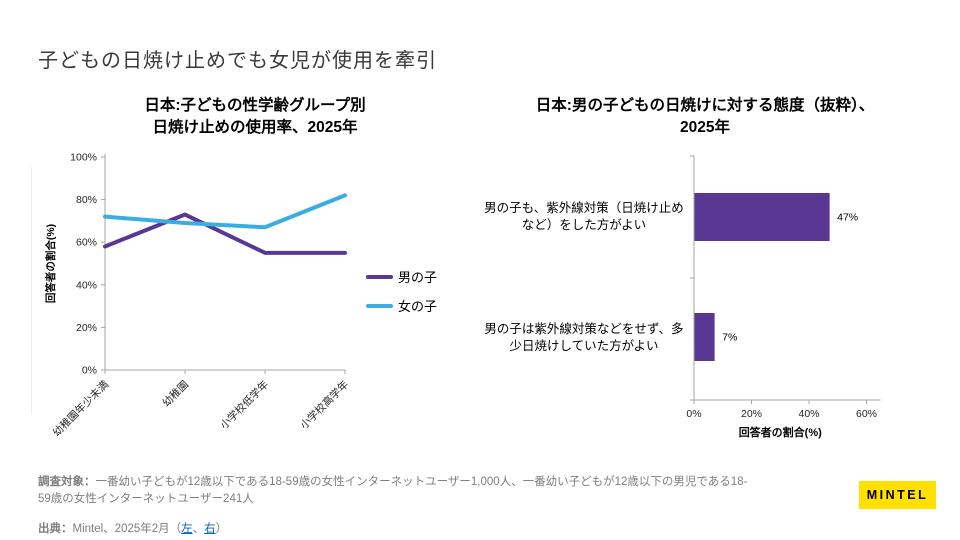  Describe the element at coordinates (584, 216) in the screenshot. I see `bar-category-label-1: 男の子も、紫外線対策（日焼け止めなど）をした方がよい` at that location.